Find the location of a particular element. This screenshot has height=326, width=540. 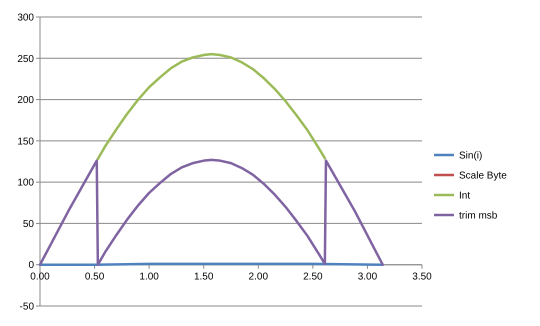

y-tick-label: 100 is located at coordinates (25, 183).